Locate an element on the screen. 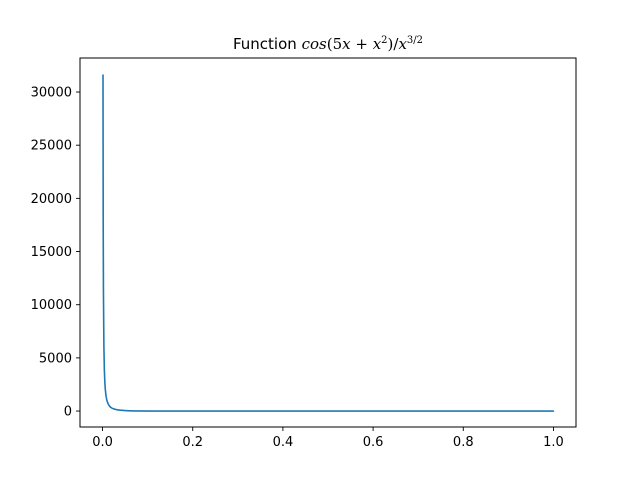 The width and height of the screenshot is (640, 480). chart-title-x1: x is located at coordinates (346, 44).